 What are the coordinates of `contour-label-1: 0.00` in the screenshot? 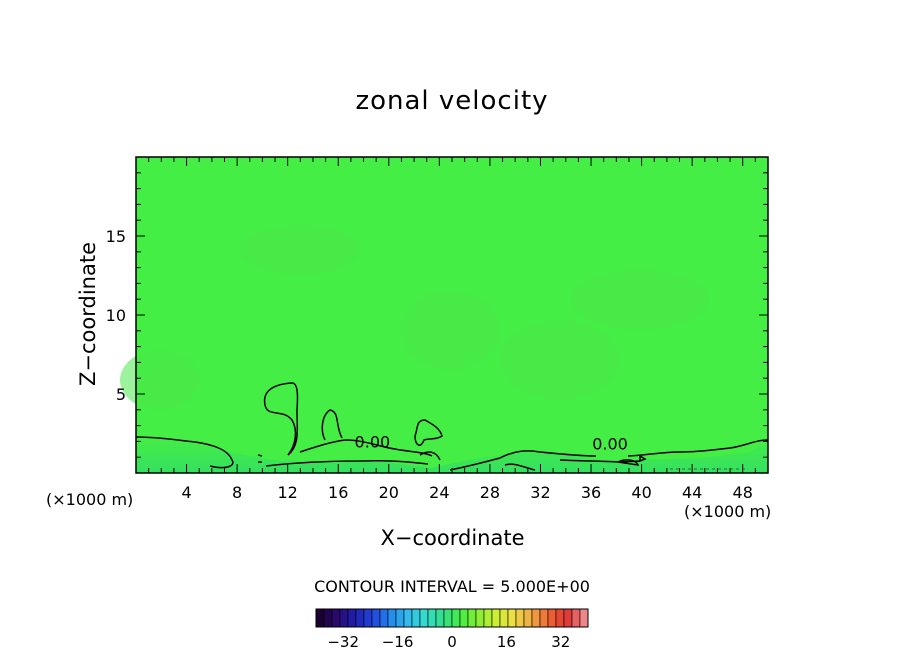 It's located at (373, 442).